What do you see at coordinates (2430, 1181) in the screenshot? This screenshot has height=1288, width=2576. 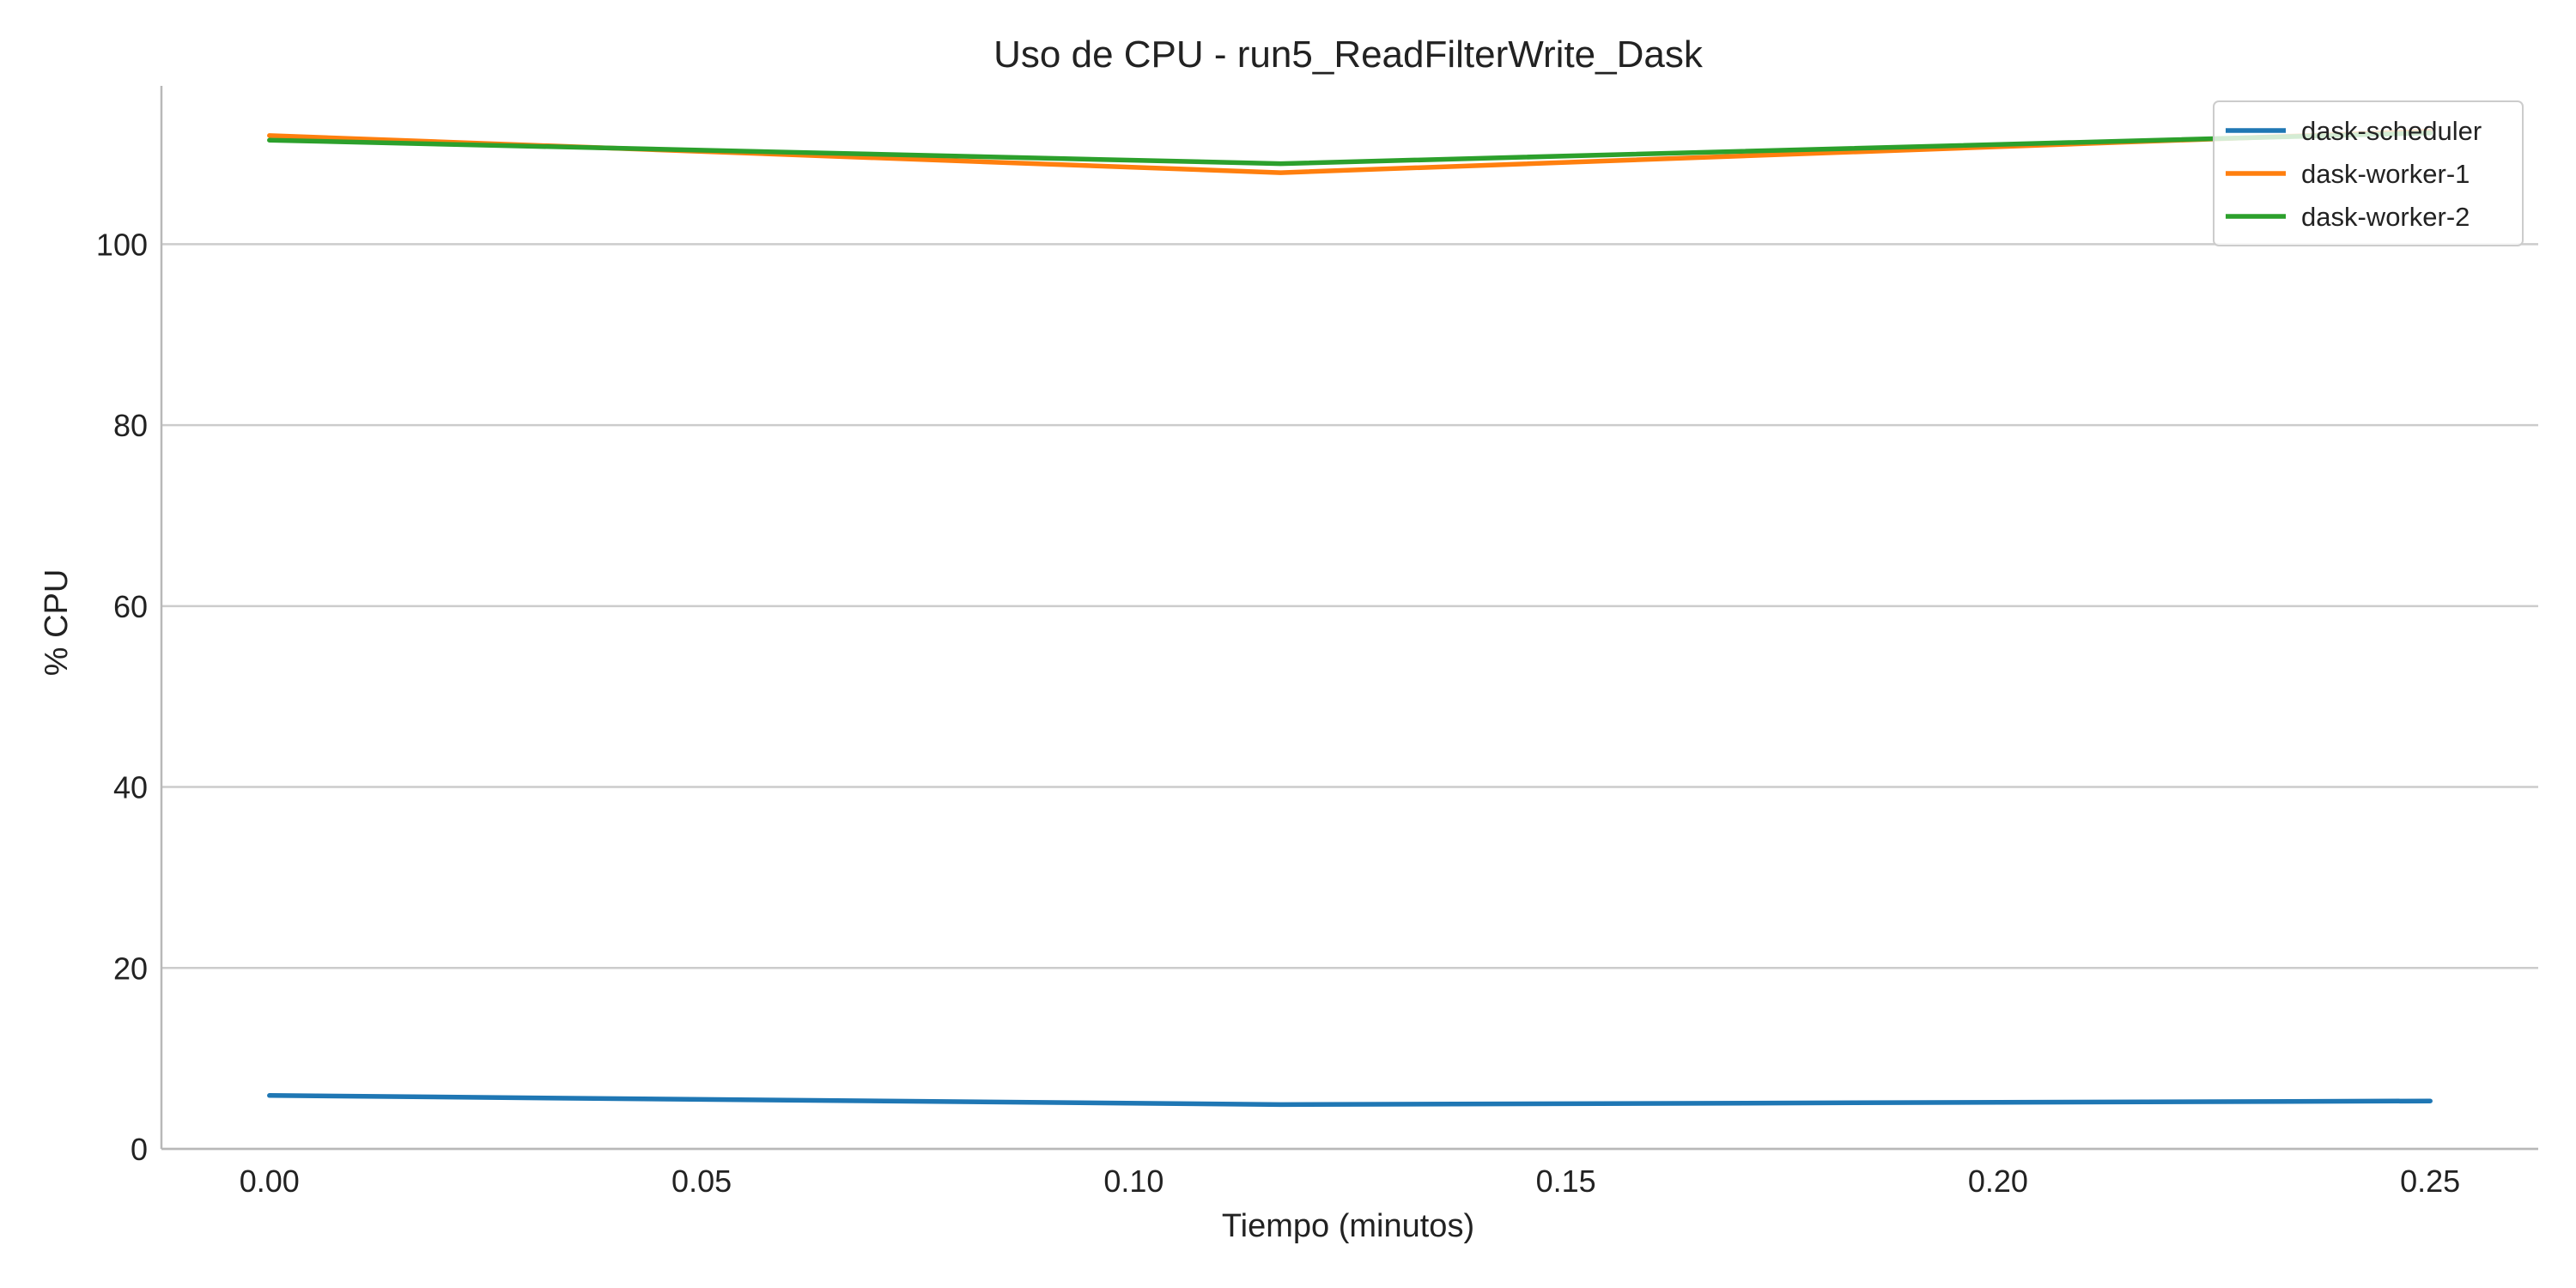 I see `x-tick-label: 0.25` at bounding box center [2430, 1181].